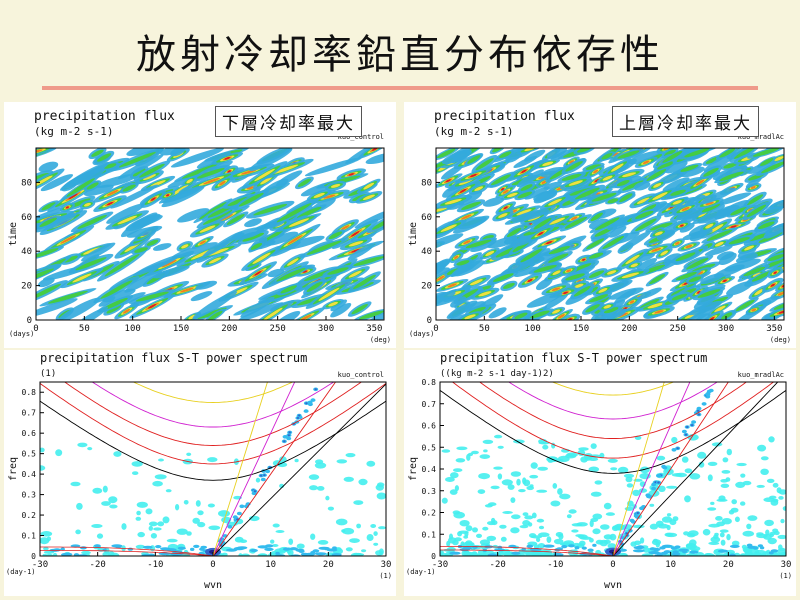 Image resolution: width=800 pixels, height=600 pixels. Describe the element at coordinates (421, 334) in the screenshot. I see `y-unit: (days)` at that location.